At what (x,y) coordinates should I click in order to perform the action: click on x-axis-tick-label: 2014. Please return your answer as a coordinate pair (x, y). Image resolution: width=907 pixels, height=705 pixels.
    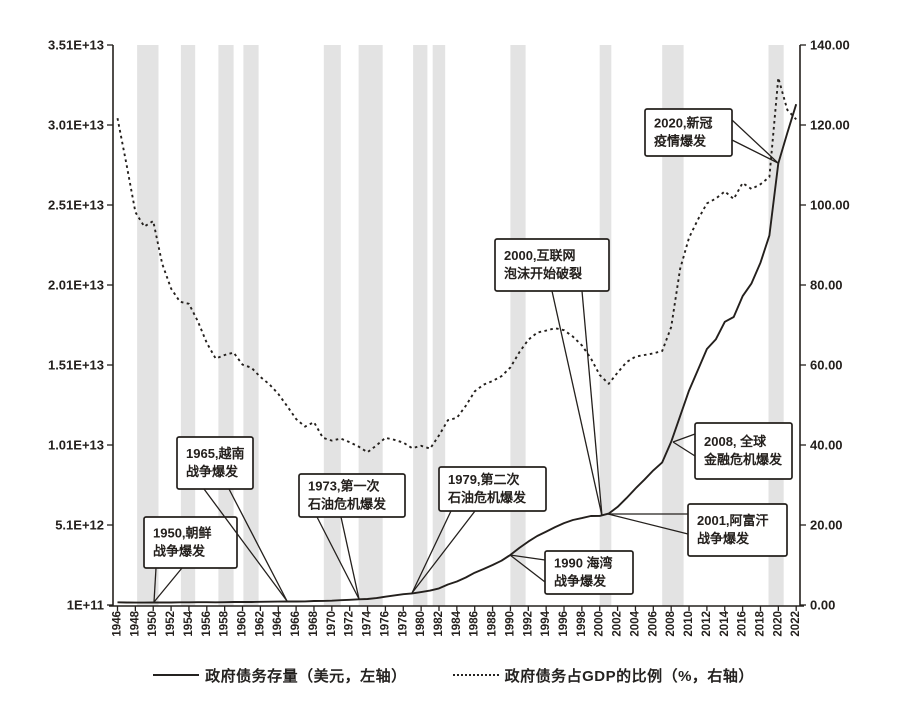
    Looking at the image, I should click on (725, 623).